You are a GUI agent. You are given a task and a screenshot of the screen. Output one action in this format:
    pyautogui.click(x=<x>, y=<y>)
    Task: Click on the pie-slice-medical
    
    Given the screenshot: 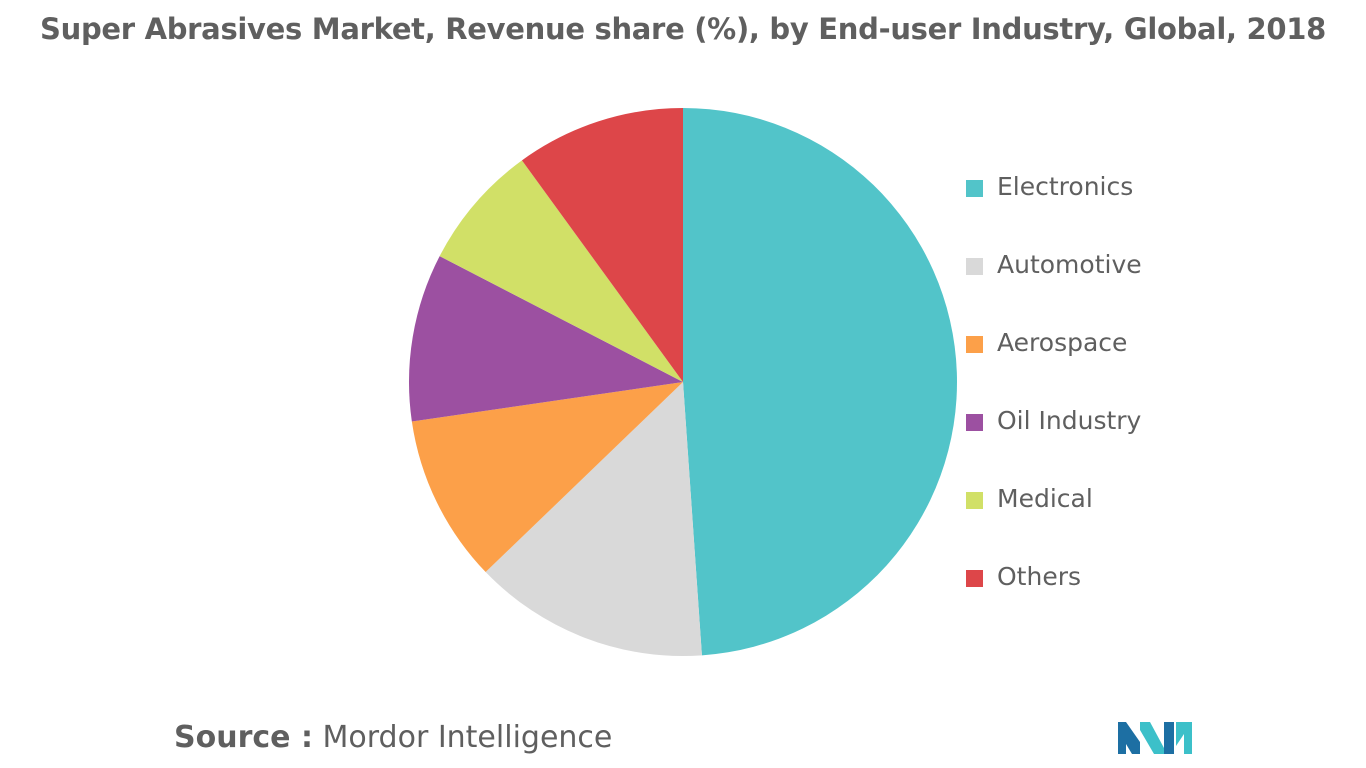 What is the action you would take?
    pyautogui.click(x=561, y=271)
    